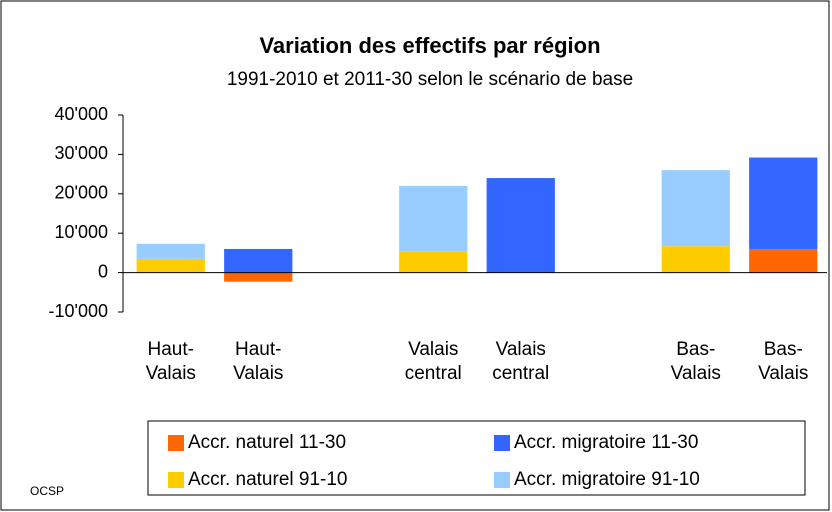  Describe the element at coordinates (429, 45) in the screenshot. I see `chart-title: Variation des effectifs par région` at that location.